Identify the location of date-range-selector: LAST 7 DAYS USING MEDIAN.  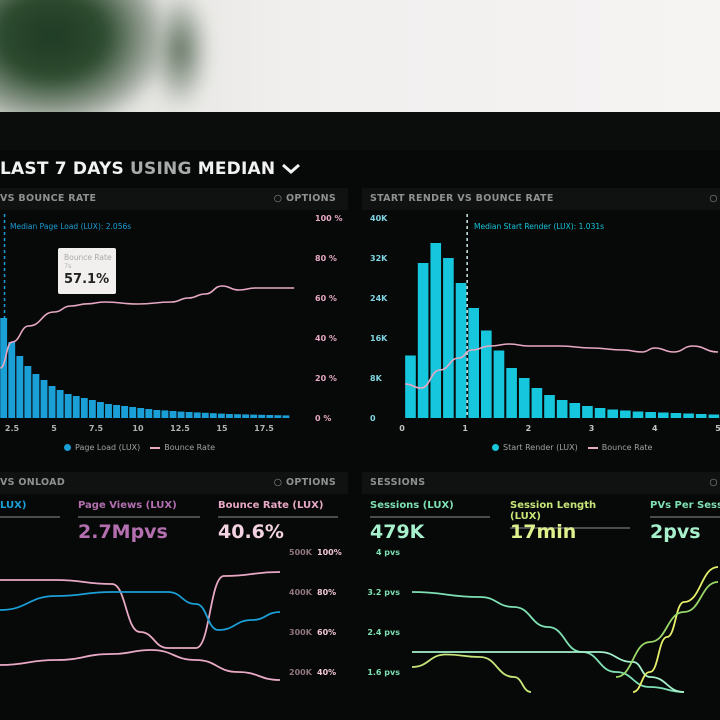
(150, 169).